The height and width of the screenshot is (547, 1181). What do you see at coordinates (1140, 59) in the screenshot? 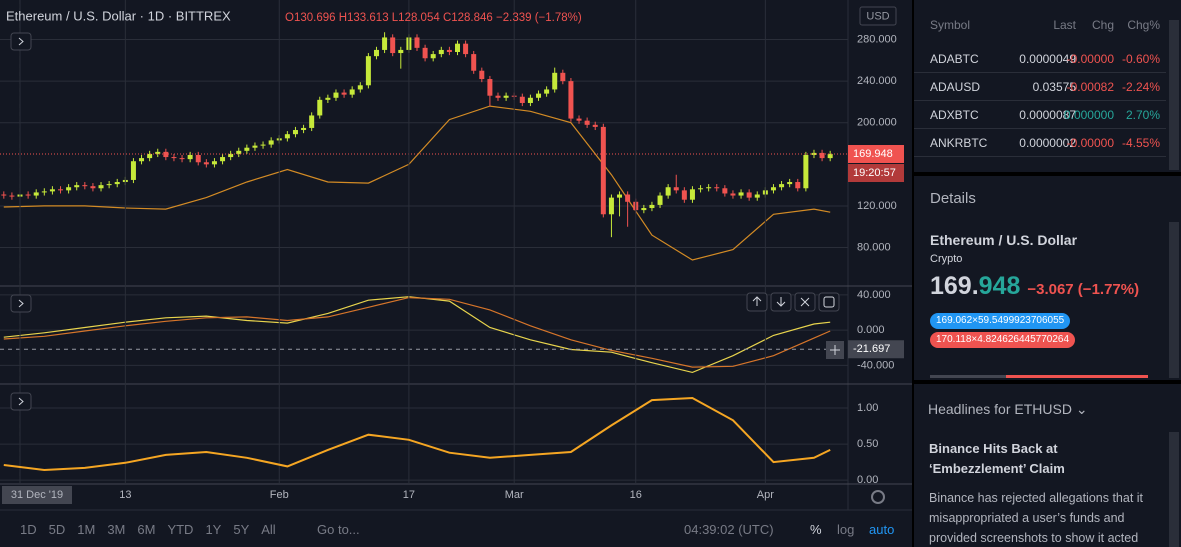
I see `change-percent: -0.60%` at bounding box center [1140, 59].